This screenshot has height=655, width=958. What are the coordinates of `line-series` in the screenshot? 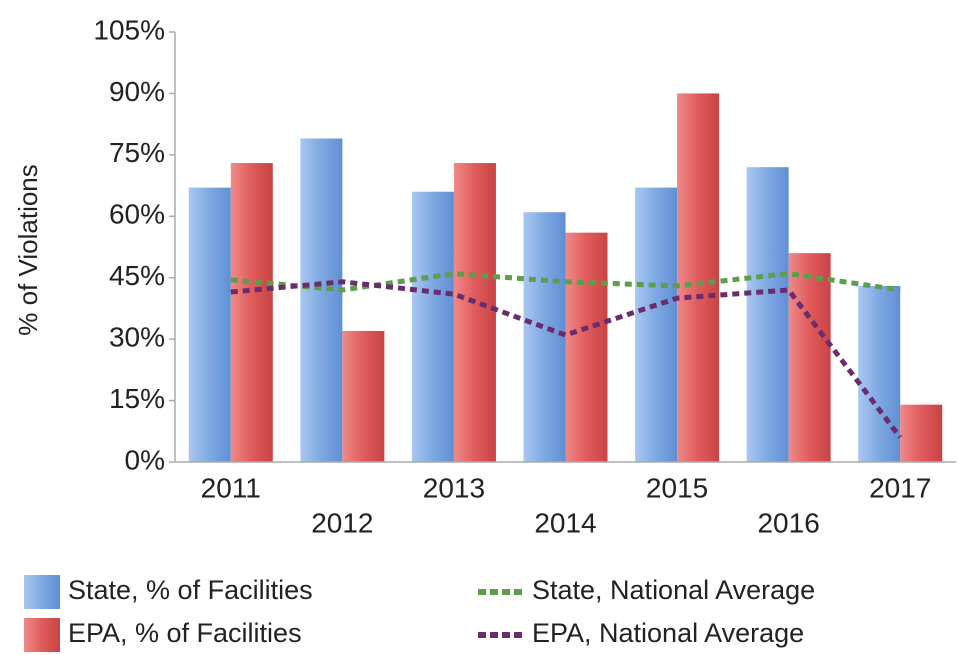 It's located at (565, 282).